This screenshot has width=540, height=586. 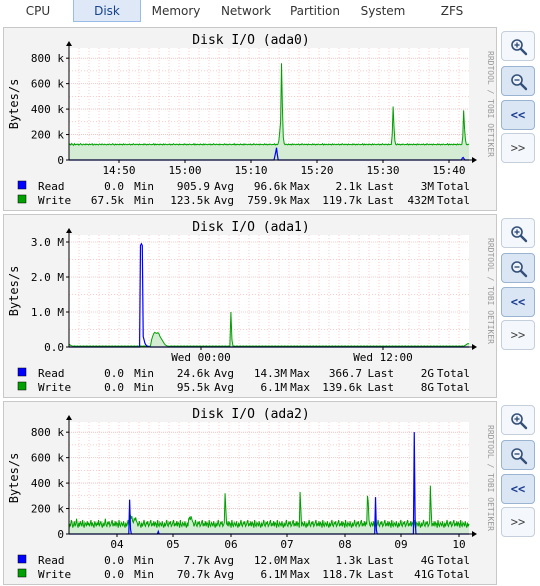 What do you see at coordinates (270, 373) in the screenshot?
I see `legend-avg-value: 14.3M` at bounding box center [270, 373].